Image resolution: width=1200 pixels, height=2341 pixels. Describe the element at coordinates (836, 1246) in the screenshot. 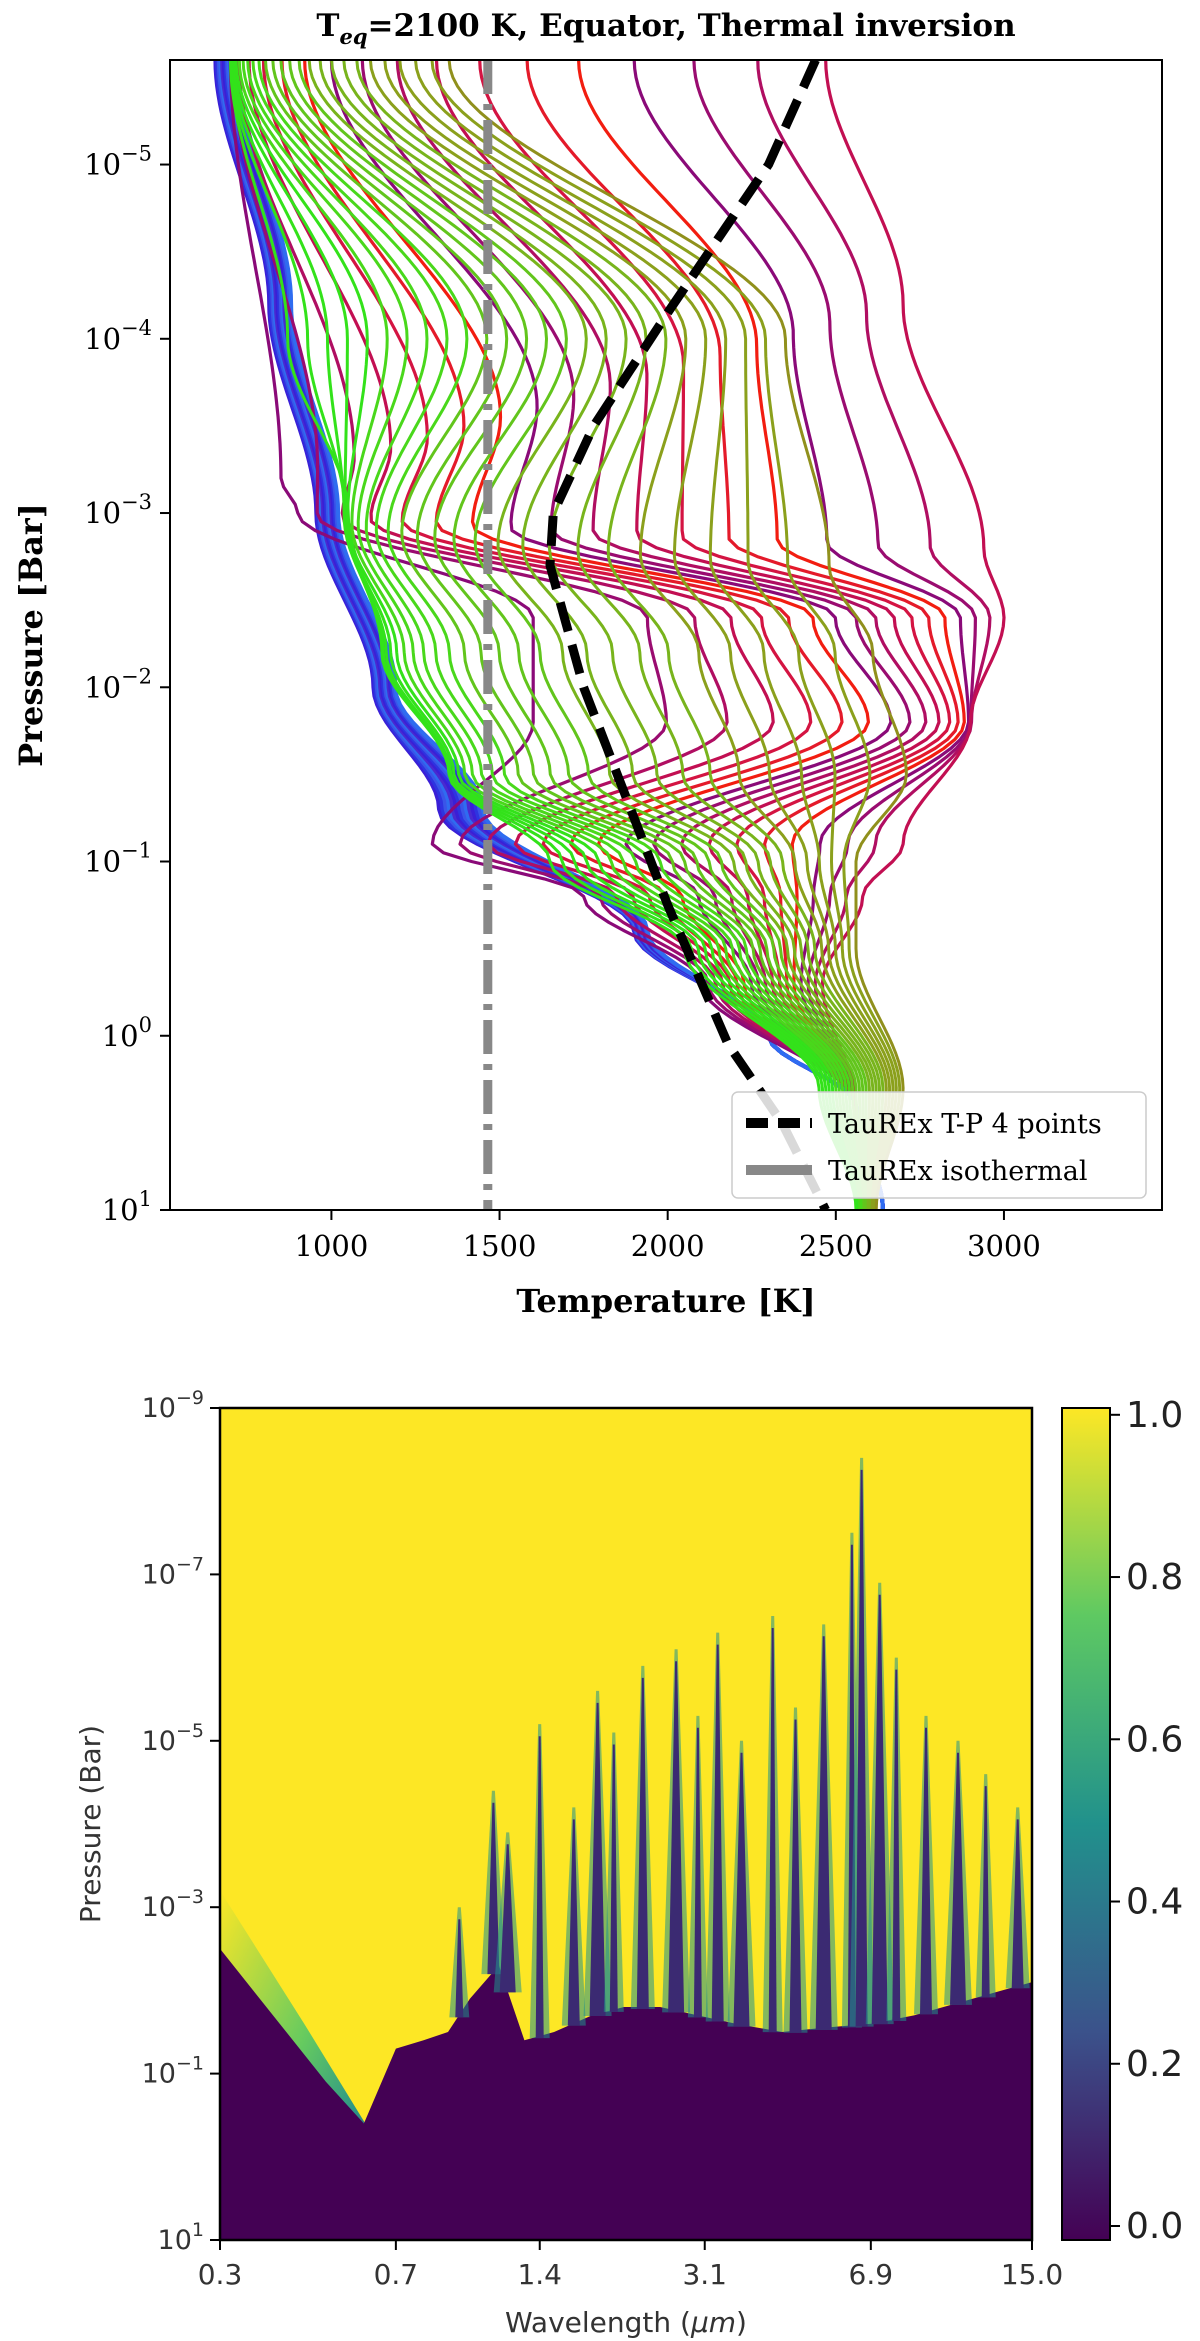

I see `tp-x-tick-label: 2500` at that location.